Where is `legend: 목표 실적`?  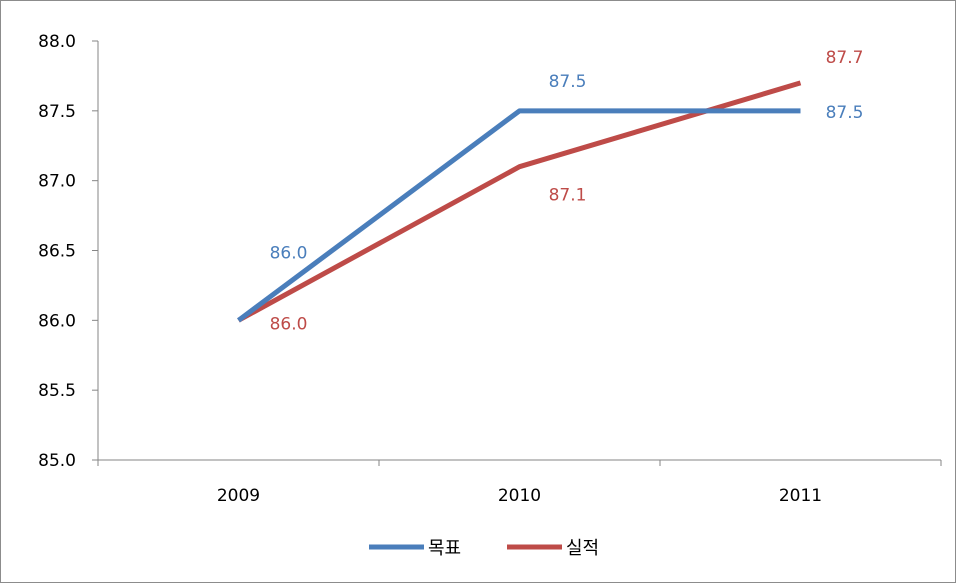
legend: 목표 실적 is located at coordinates (484, 548).